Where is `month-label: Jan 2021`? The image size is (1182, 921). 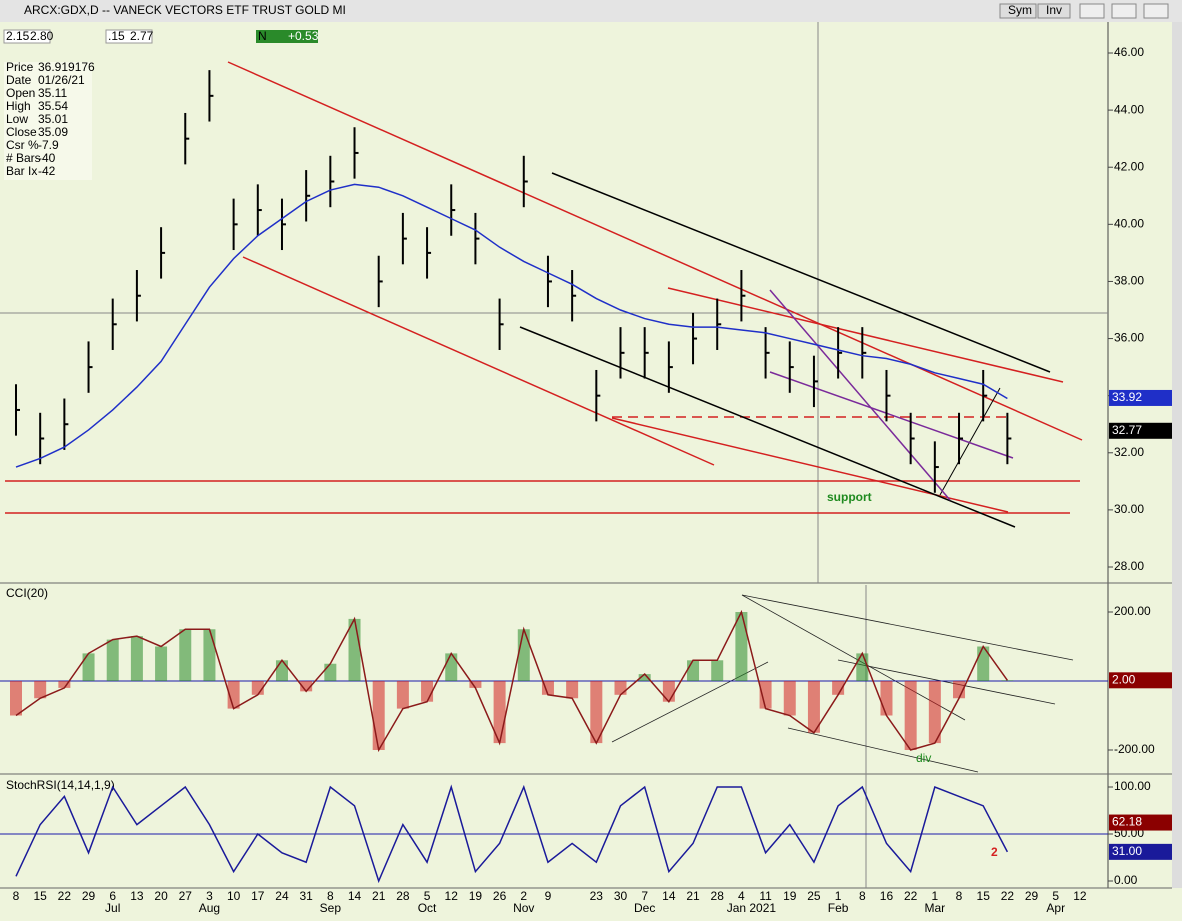 month-label: Jan 2021 is located at coordinates (752, 908).